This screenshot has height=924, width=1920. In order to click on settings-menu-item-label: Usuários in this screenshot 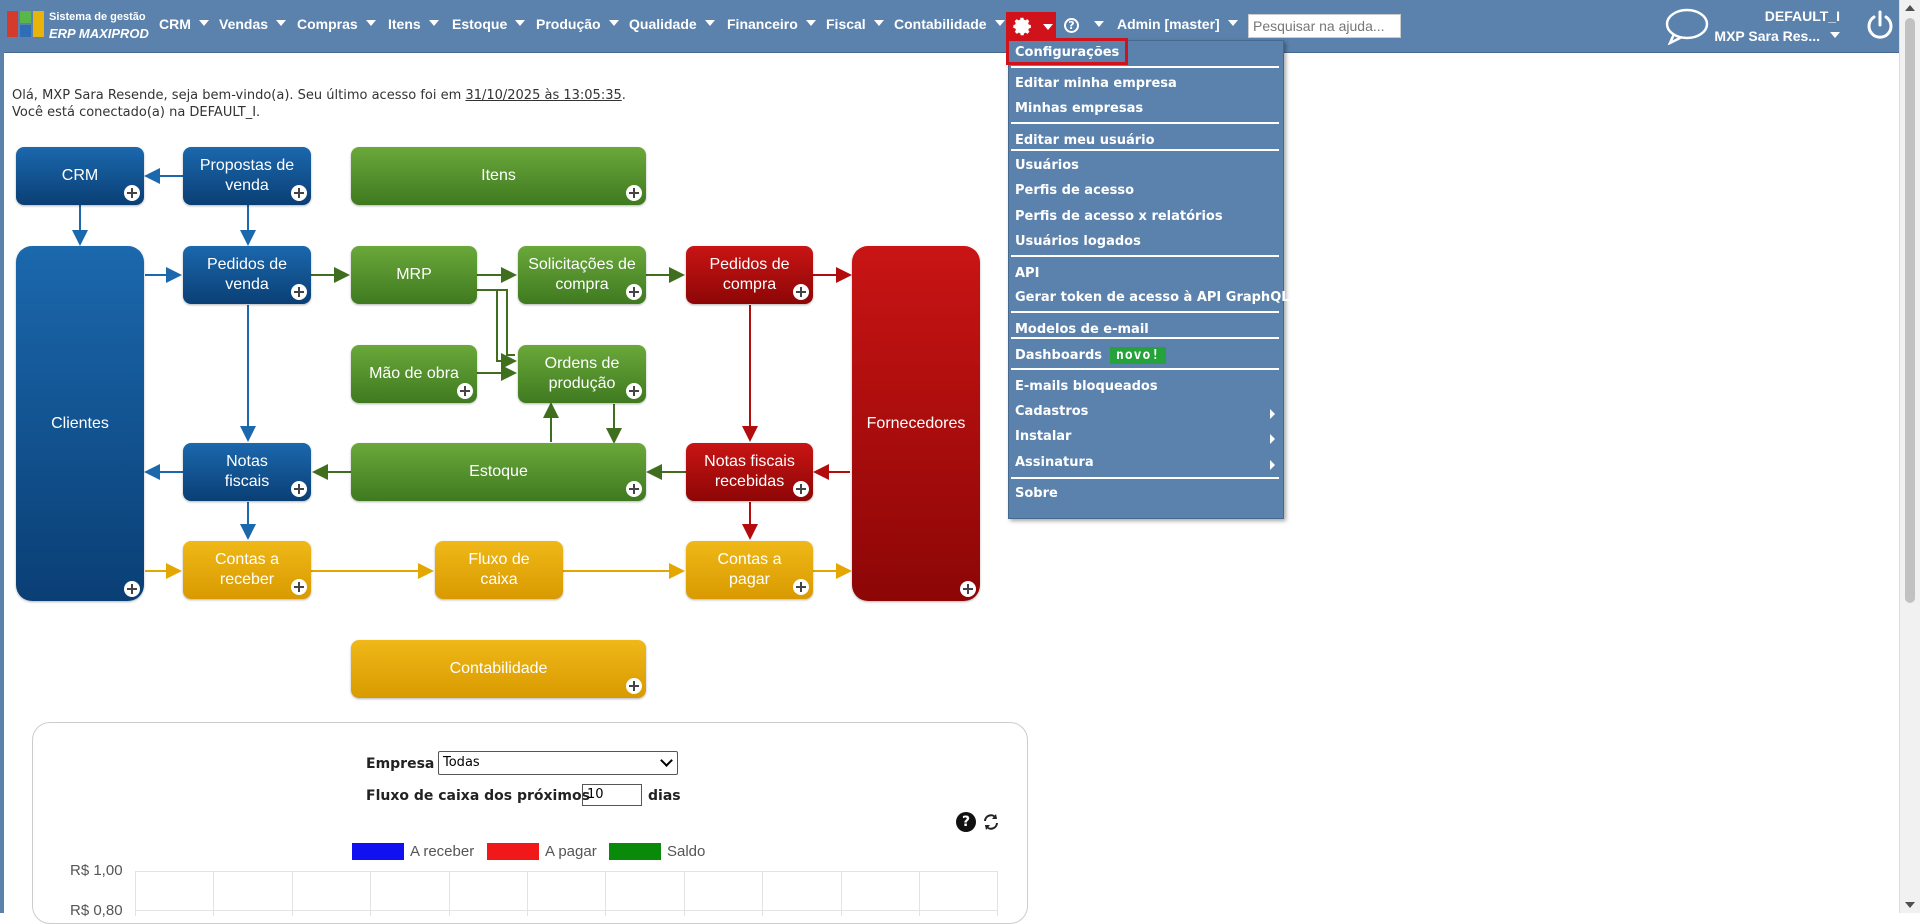, I will do `click(1047, 165)`.